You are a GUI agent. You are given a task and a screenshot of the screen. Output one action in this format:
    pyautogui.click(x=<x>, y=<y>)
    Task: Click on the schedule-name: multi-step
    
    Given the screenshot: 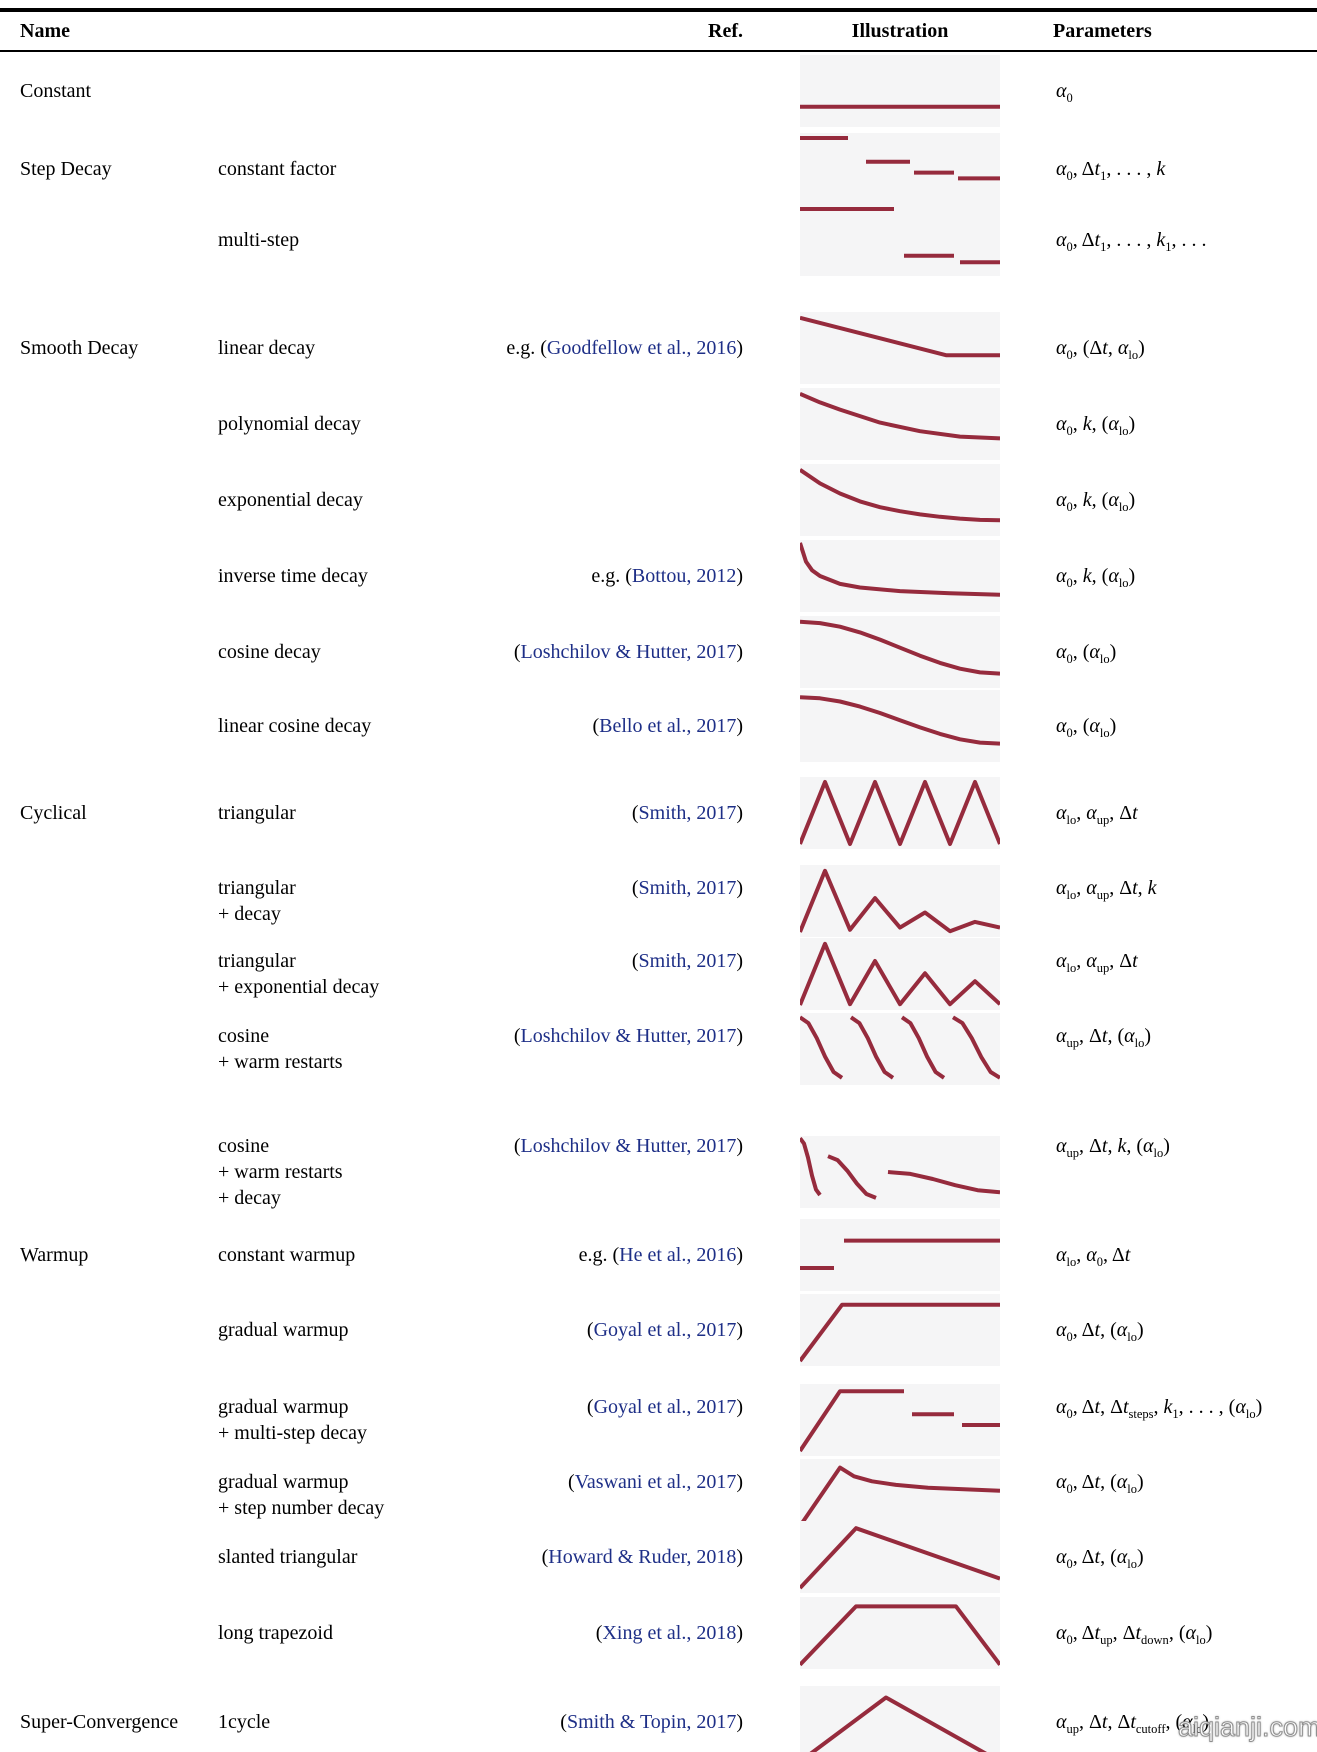 What is the action you would take?
    pyautogui.click(x=259, y=240)
    